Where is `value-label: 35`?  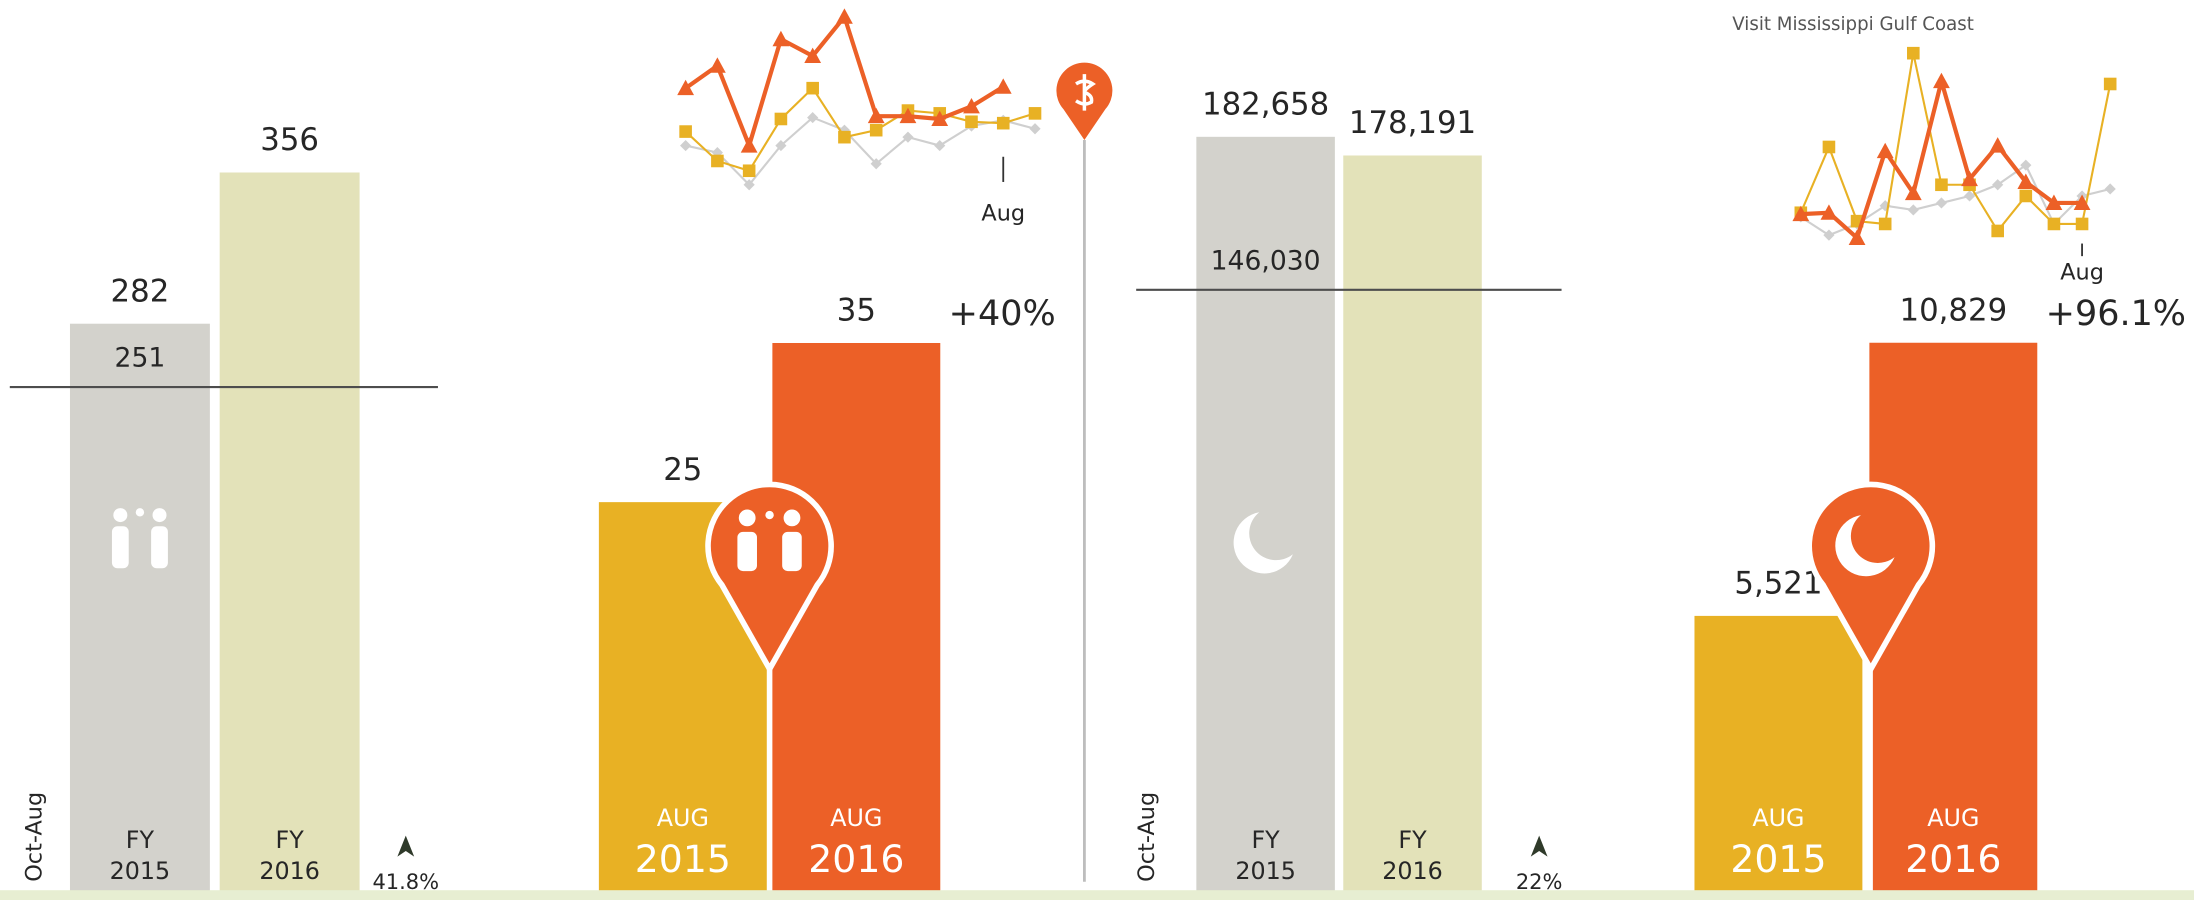 value-label: 35 is located at coordinates (856, 311).